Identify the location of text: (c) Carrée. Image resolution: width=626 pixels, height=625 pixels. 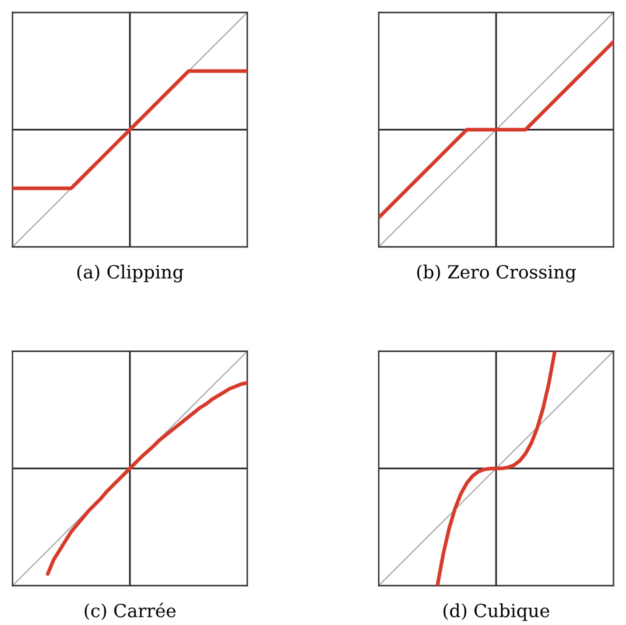
(130, 611).